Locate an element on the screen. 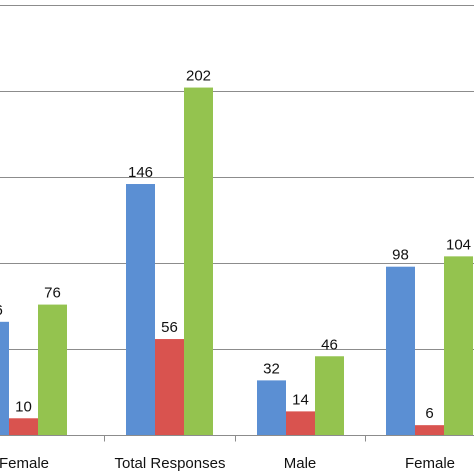 The height and width of the screenshot is (474, 474). x-tick-labels: Female Total Responses Male Female is located at coordinates (227, 463).